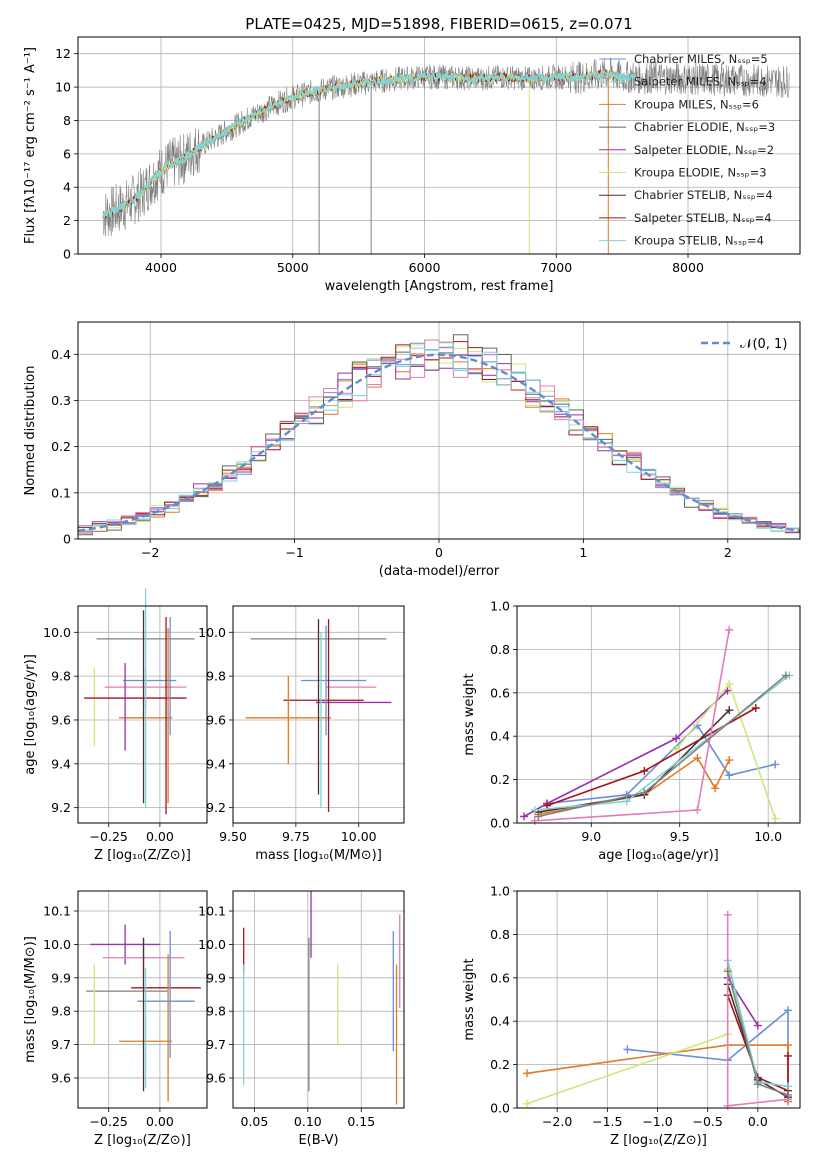 This screenshot has width=819, height=1170. I want to click on legend-entry: Chabrier MILES, Nₛₛₚ=5, so click(701, 59).